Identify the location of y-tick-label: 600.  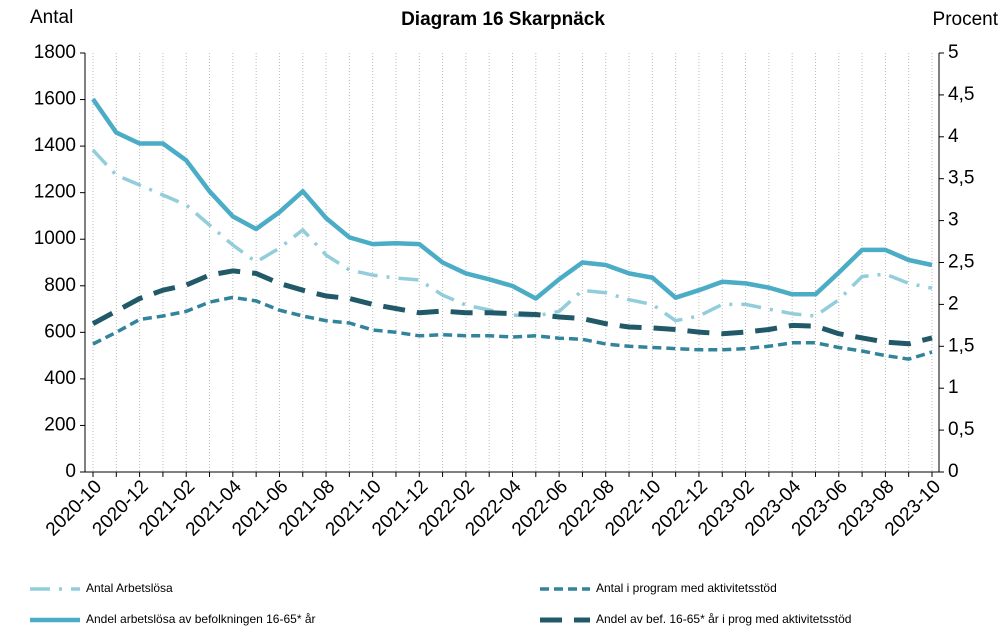
(60, 331).